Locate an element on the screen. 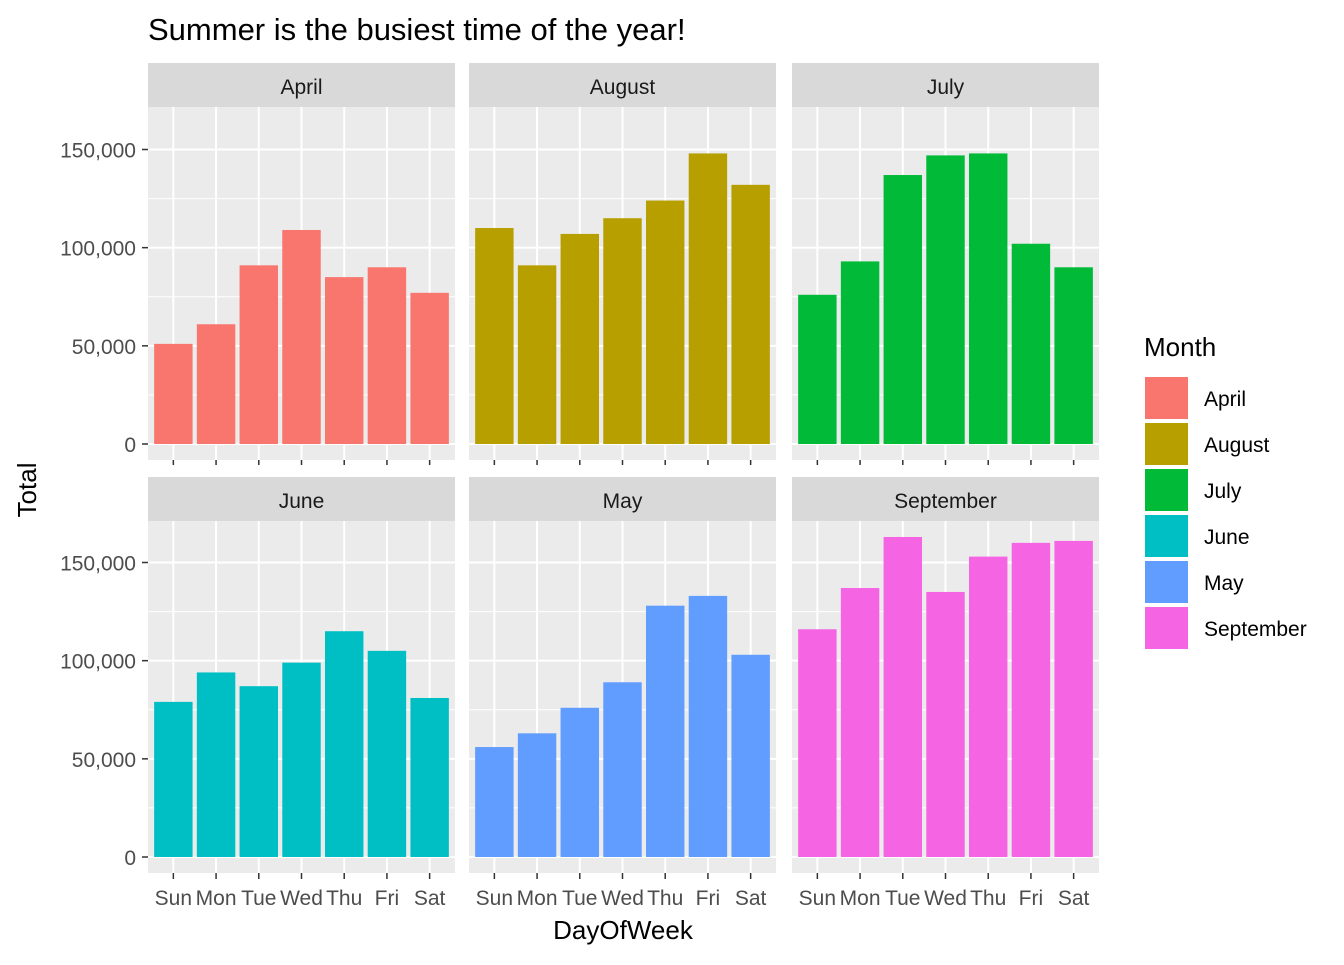  facet-panel: May Sun Mon Tue Wed Thu Fri Sat is located at coordinates (622, 693).